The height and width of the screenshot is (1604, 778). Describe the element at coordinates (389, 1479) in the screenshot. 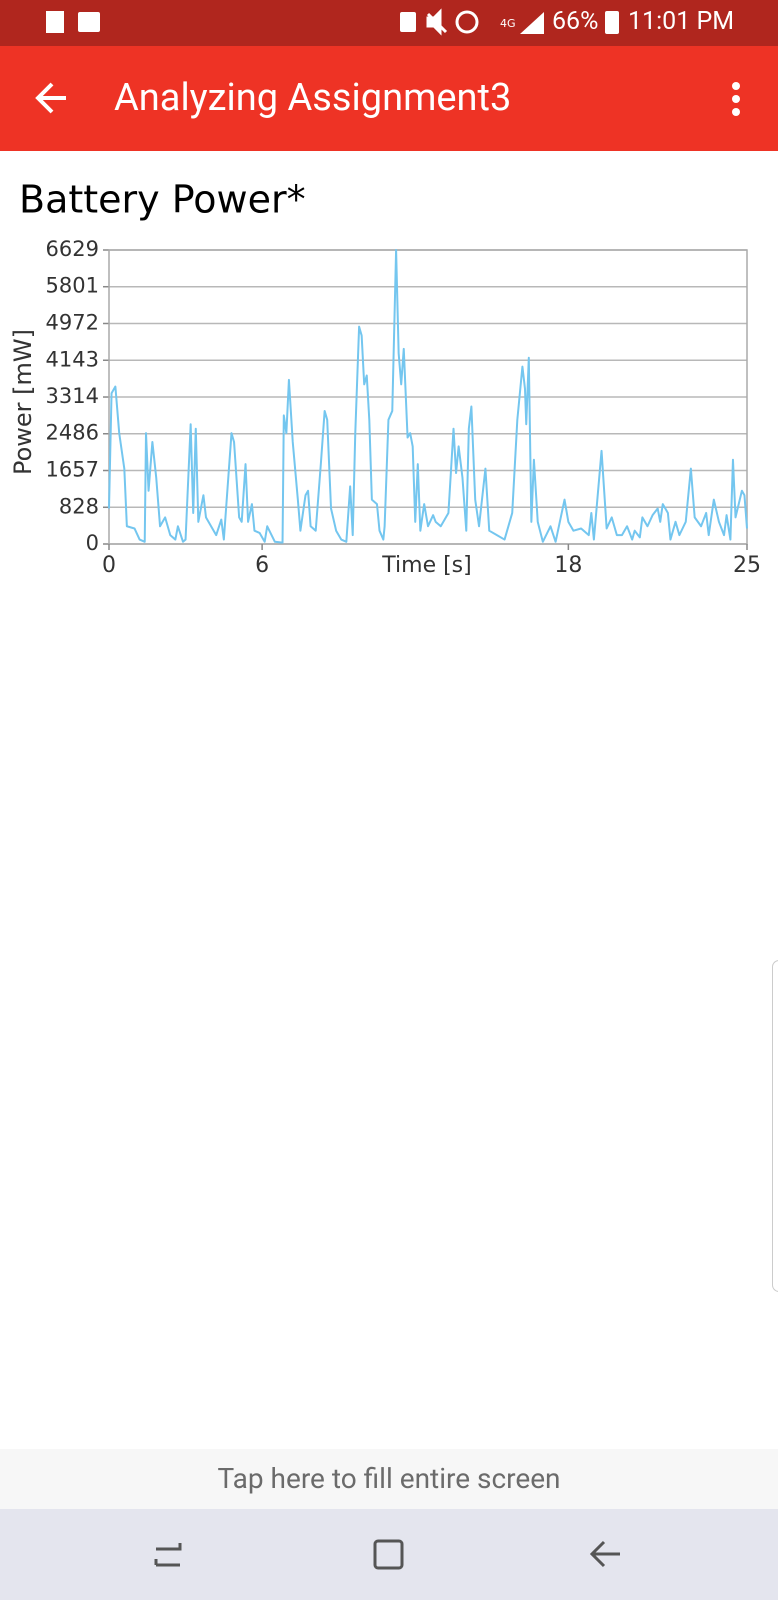

I see `fill-screen-button: Tap here to fill entire screen` at that location.